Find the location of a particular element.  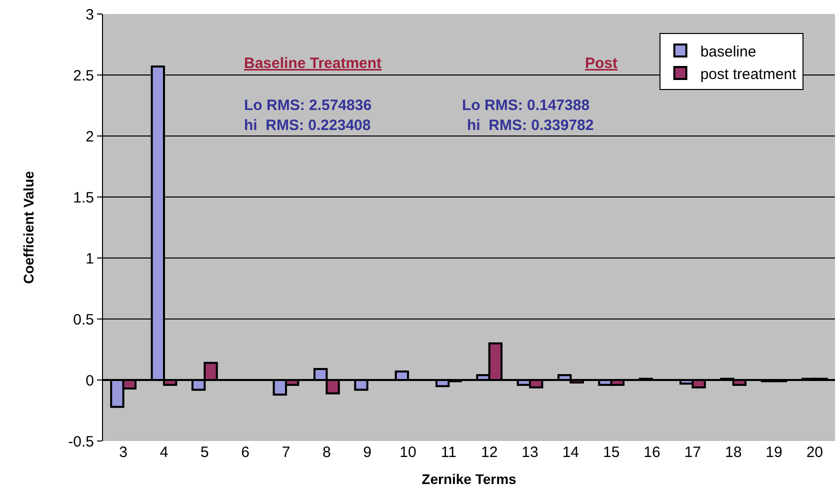

y-tick-label: 1.5 is located at coordinates (83, 197).